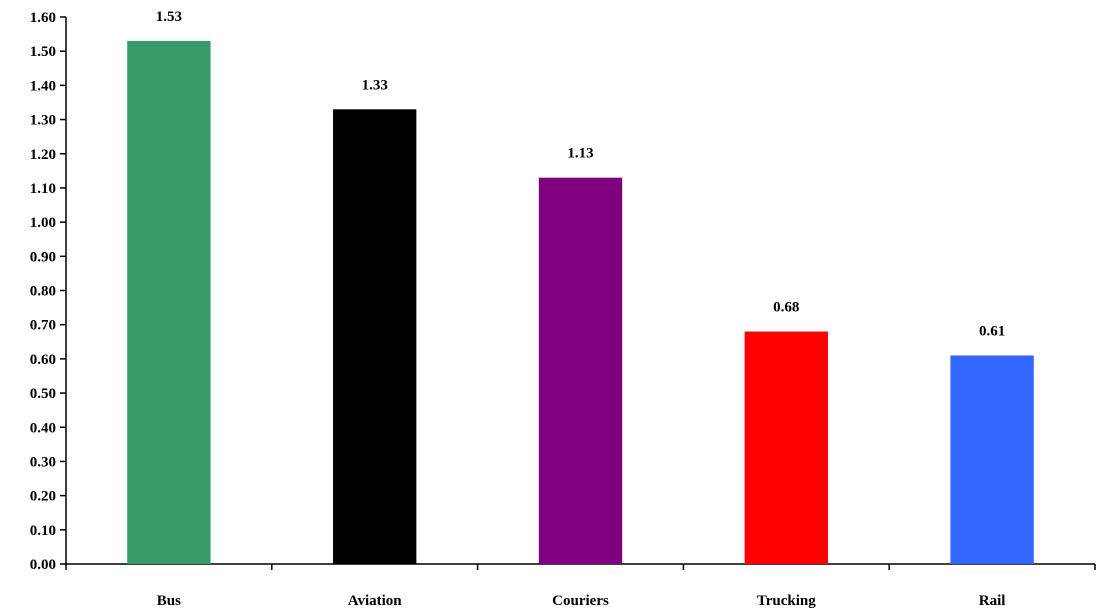  I want to click on y-tick-label: 0.90, so click(43, 257).